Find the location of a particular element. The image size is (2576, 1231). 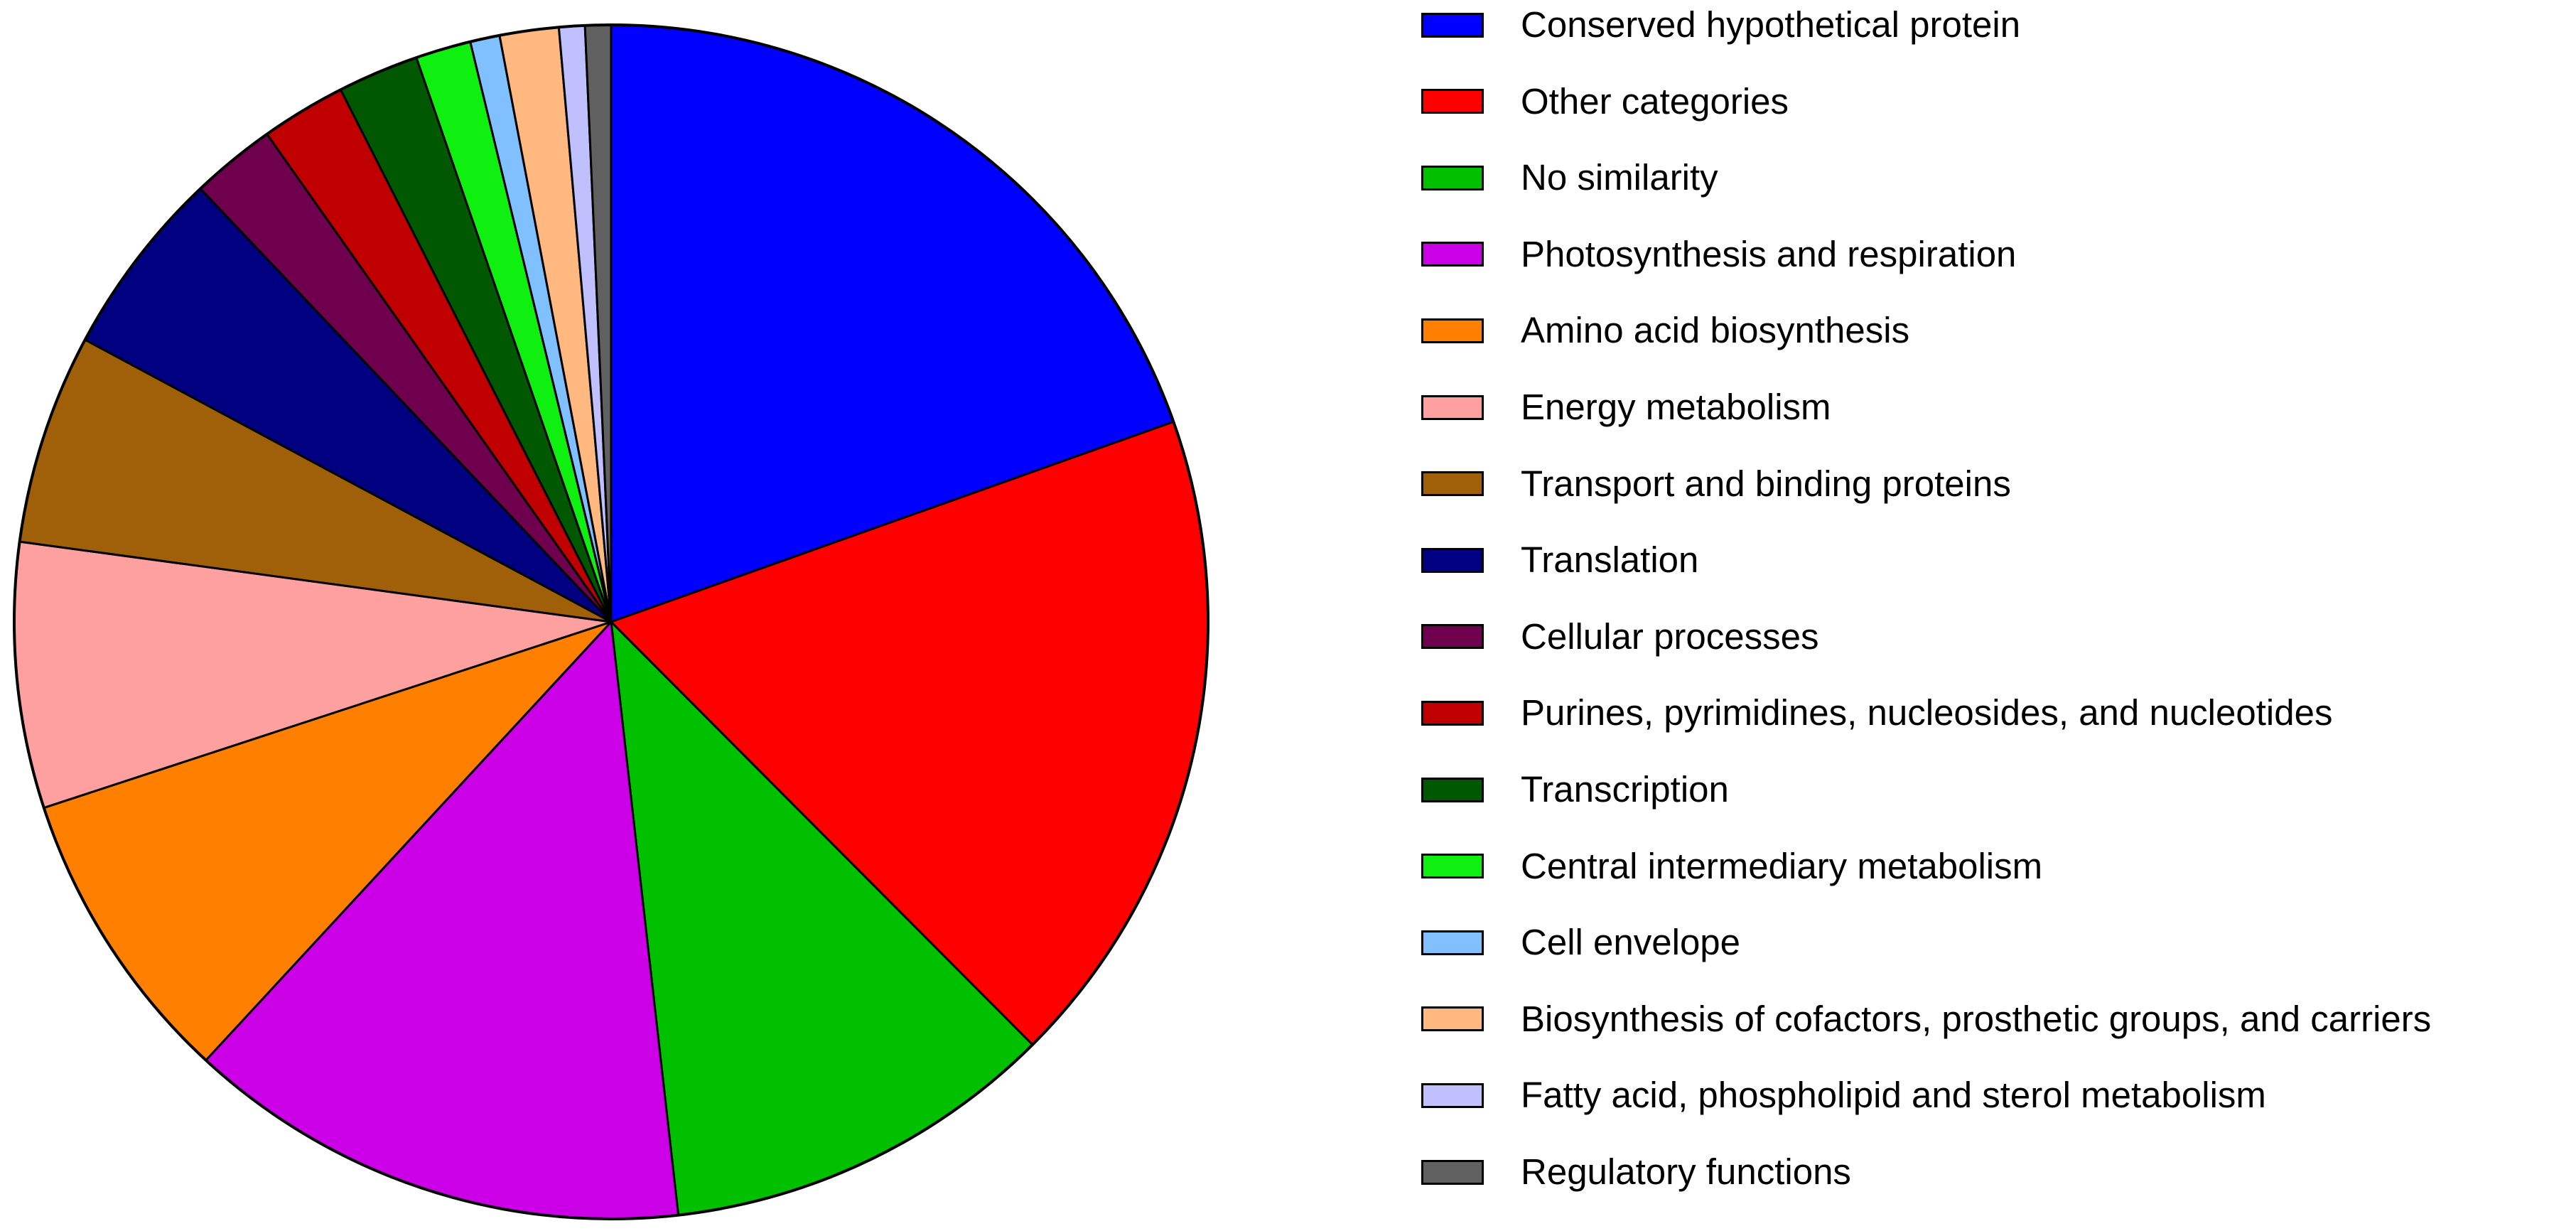

legend-label: Translation is located at coordinates (1610, 560).